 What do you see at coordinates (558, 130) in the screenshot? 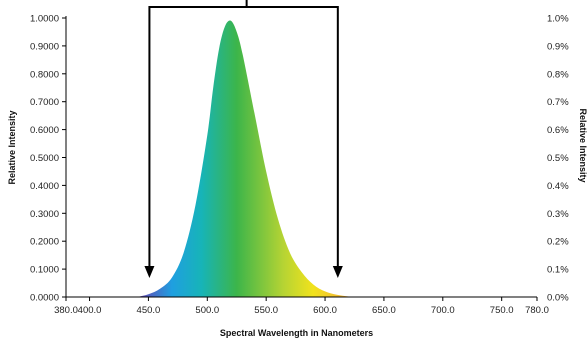
I see `y-tick-label-right: 0.6%` at bounding box center [558, 130].